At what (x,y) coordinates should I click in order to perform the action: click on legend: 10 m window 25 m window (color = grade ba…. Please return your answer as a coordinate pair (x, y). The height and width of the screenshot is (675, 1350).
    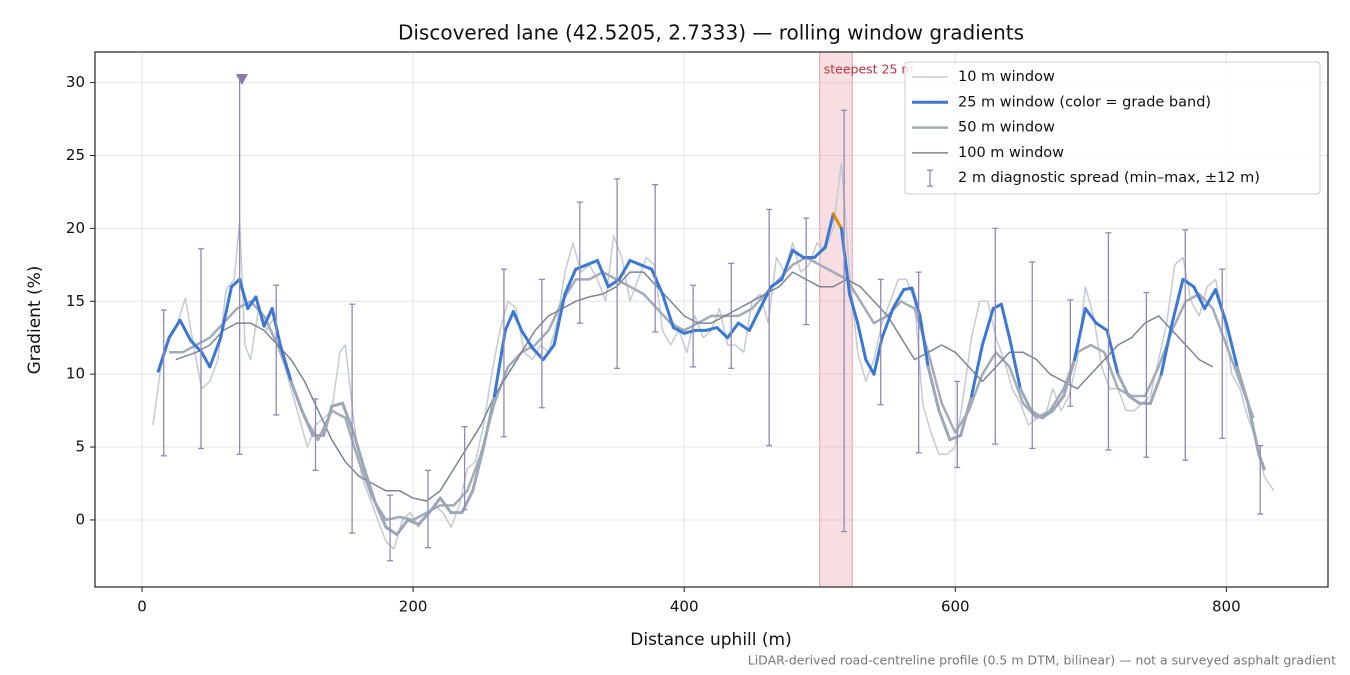
    Looking at the image, I should click on (1112, 128).